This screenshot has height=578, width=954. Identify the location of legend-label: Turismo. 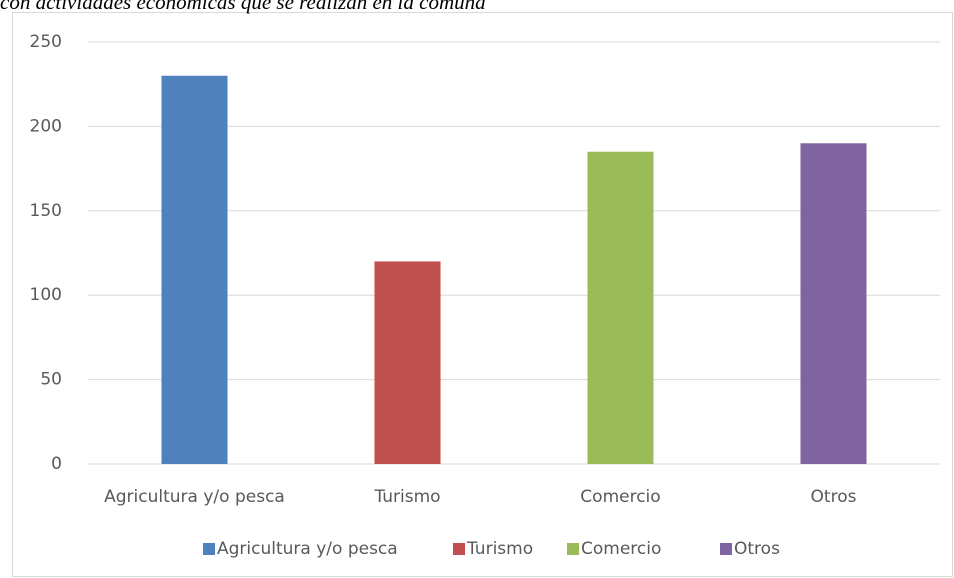
(499, 549).